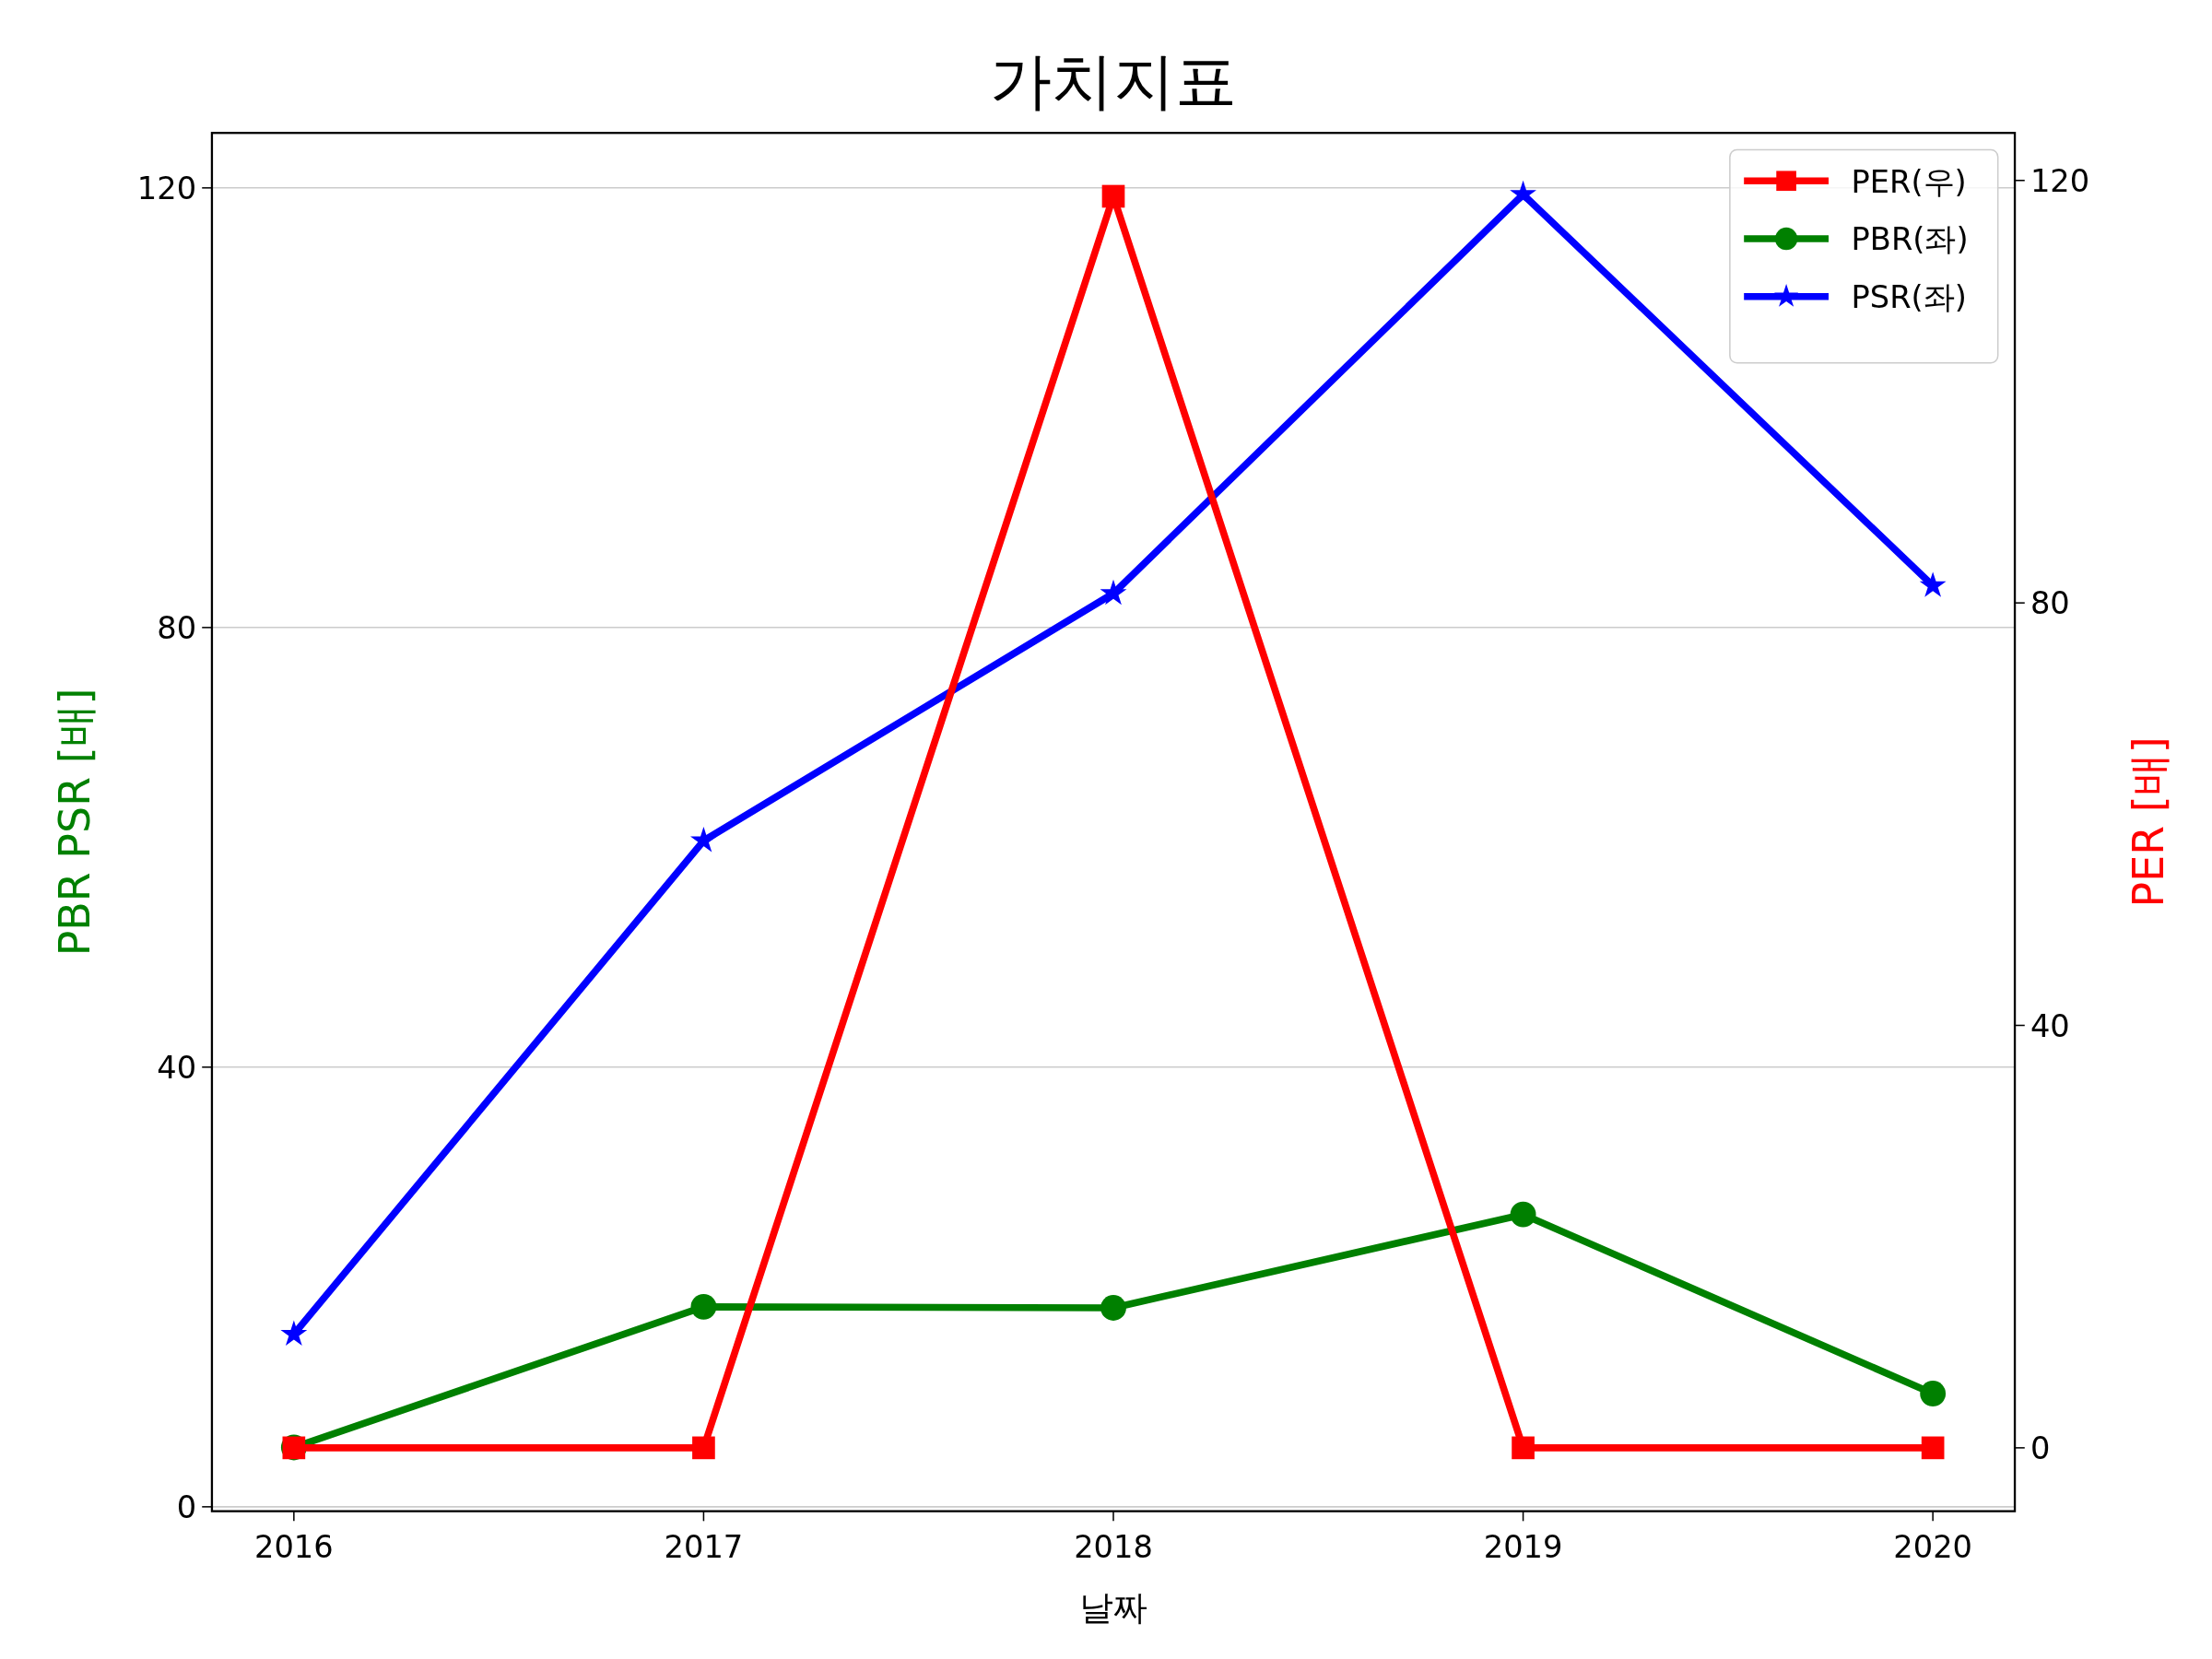 The width and height of the screenshot is (2212, 1659). I want to click on x-tick-label: 2018, so click(1113, 1547).